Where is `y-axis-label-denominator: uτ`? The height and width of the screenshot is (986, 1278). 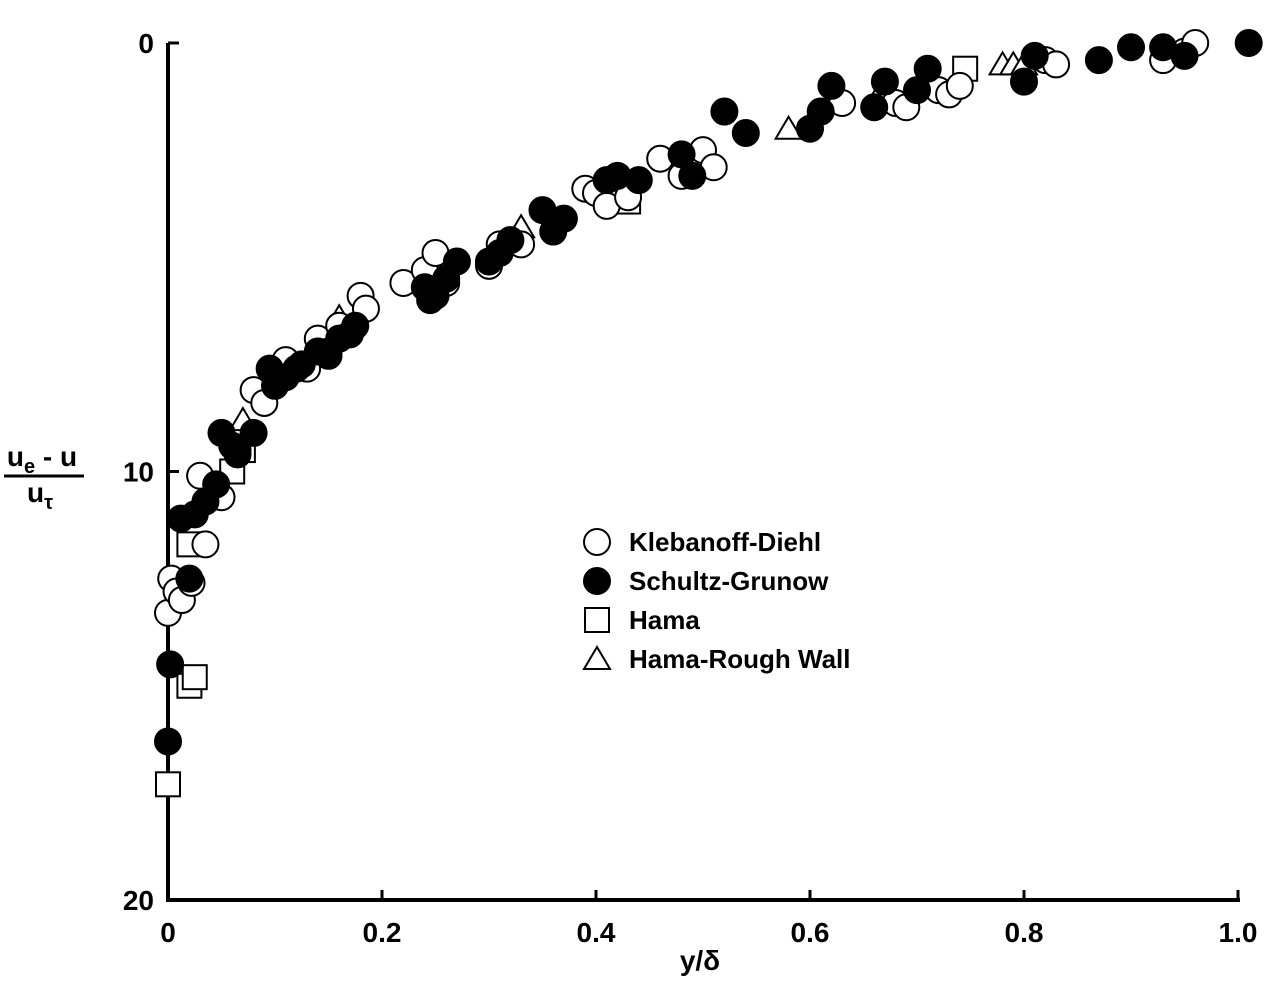 y-axis-label-denominator: uτ is located at coordinates (40, 495).